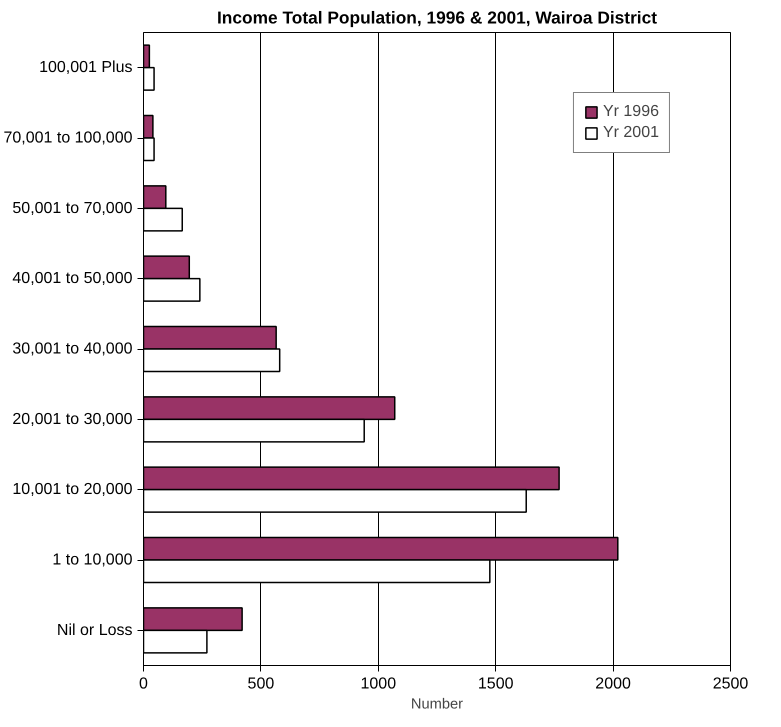 This screenshot has height=727, width=781. Describe the element at coordinates (378, 684) in the screenshot. I see `x-tick-label: 1000` at that location.